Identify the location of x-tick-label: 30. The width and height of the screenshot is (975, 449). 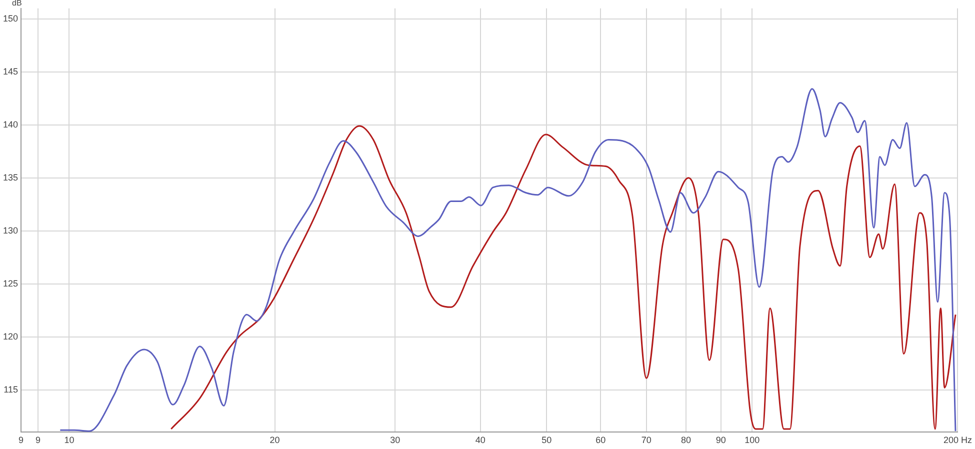
(395, 440).